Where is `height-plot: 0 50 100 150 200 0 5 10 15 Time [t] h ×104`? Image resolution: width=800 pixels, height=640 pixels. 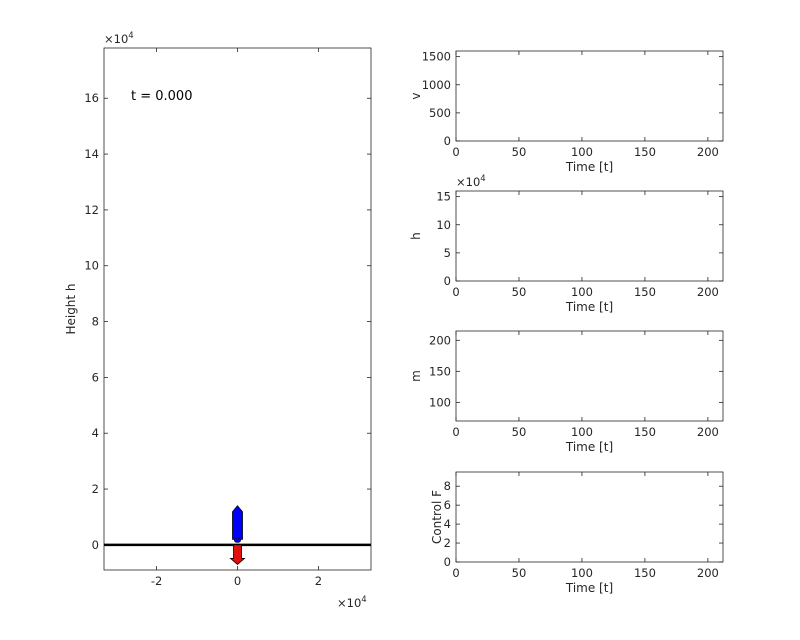
height-plot: 0 50 100 150 200 0 5 10 15 Time [t] h ×104 is located at coordinates (566, 244).